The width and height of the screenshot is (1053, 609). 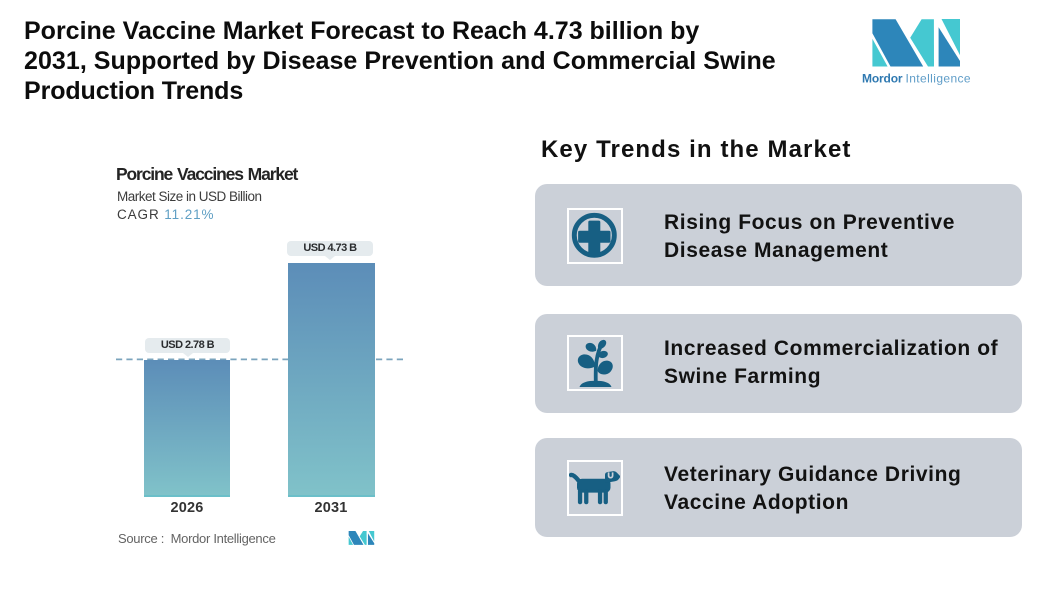 I want to click on svg-text: Mordor, so click(x=882, y=79).